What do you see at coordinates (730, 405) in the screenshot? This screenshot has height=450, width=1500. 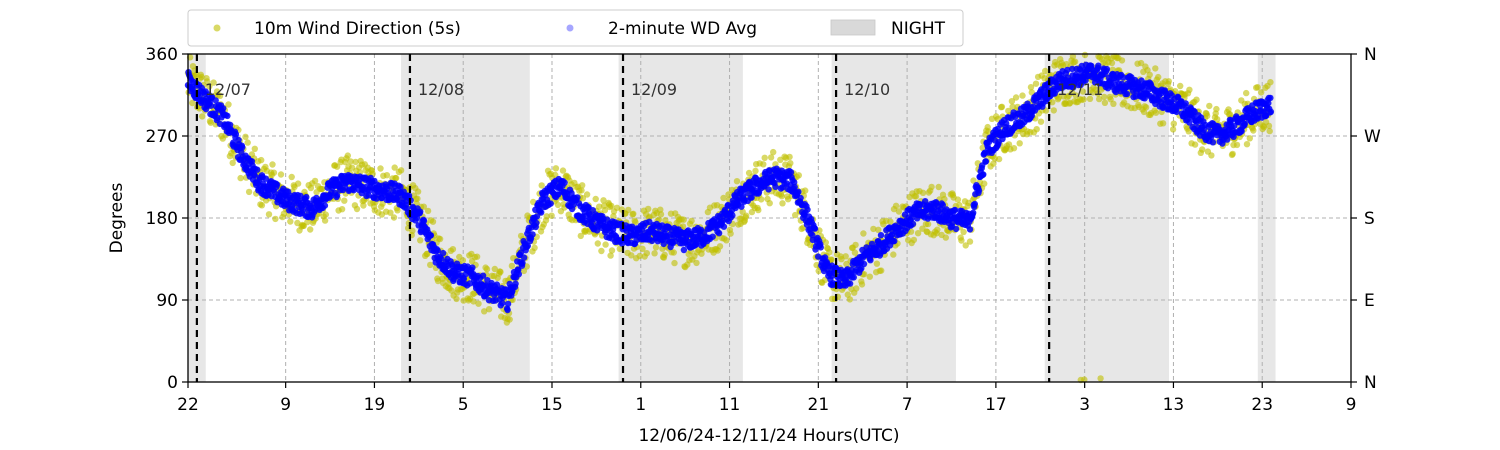 I see `x-tick-label-6: 11` at bounding box center [730, 405].